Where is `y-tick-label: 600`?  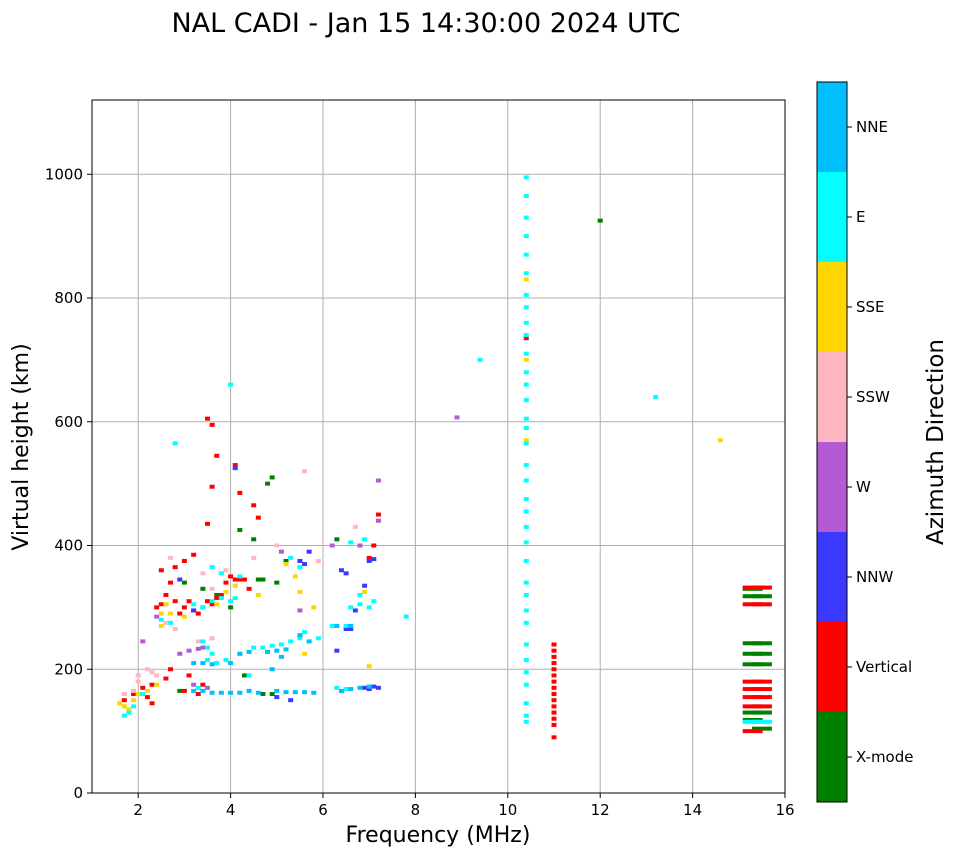 y-tick-label: 600 is located at coordinates (68, 422).